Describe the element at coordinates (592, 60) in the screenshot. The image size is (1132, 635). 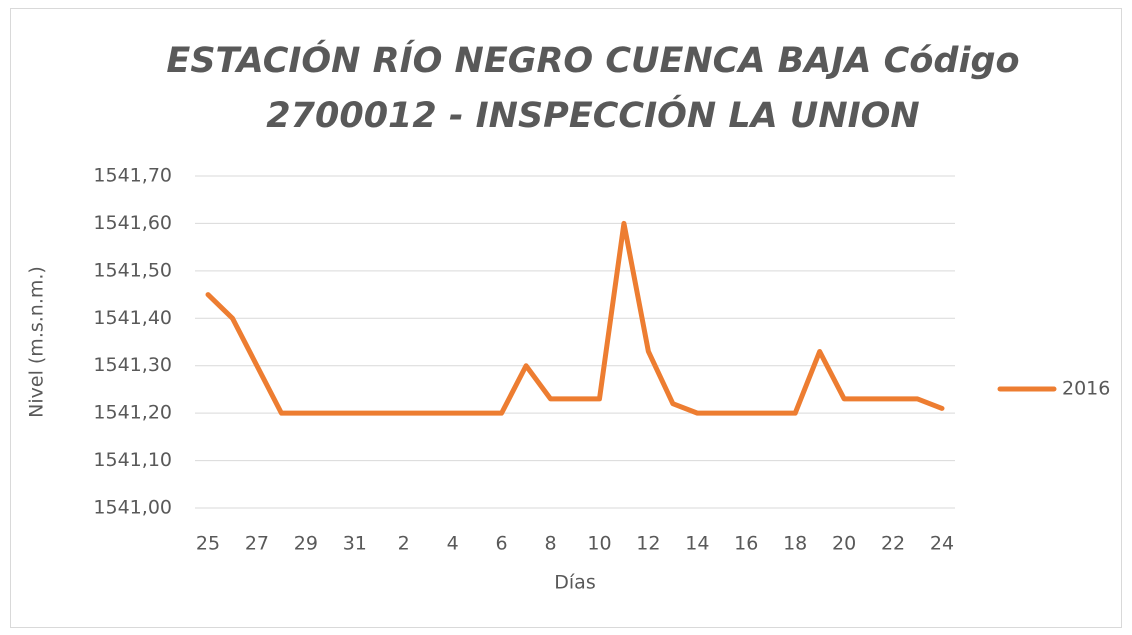
I see `chart-title: ESTACIÓN RÍO NEGRO CUENCA BAJA Código` at that location.